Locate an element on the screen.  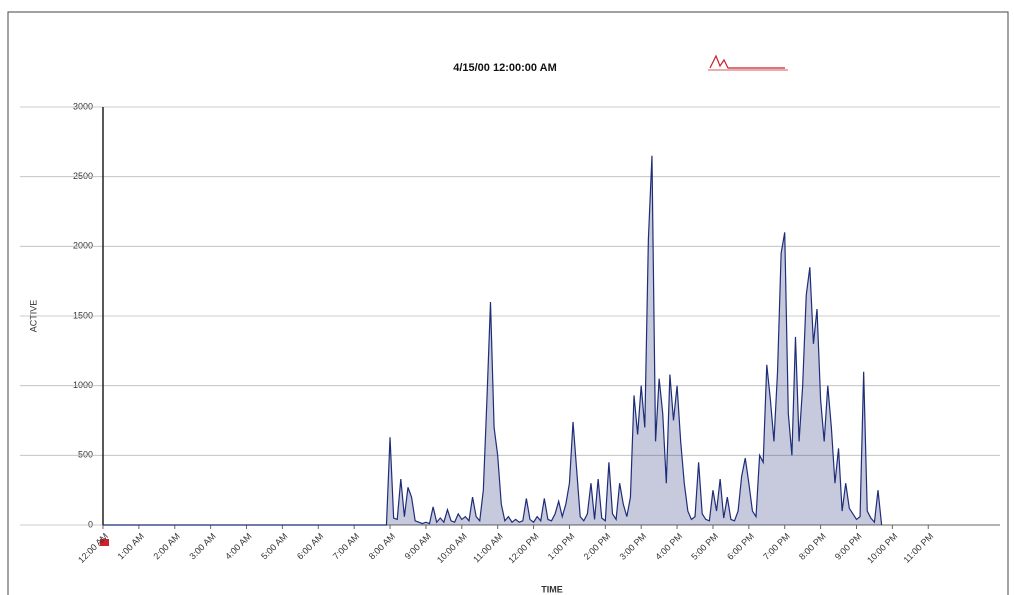
x-axis-label: TIME is located at coordinates (552, 589).